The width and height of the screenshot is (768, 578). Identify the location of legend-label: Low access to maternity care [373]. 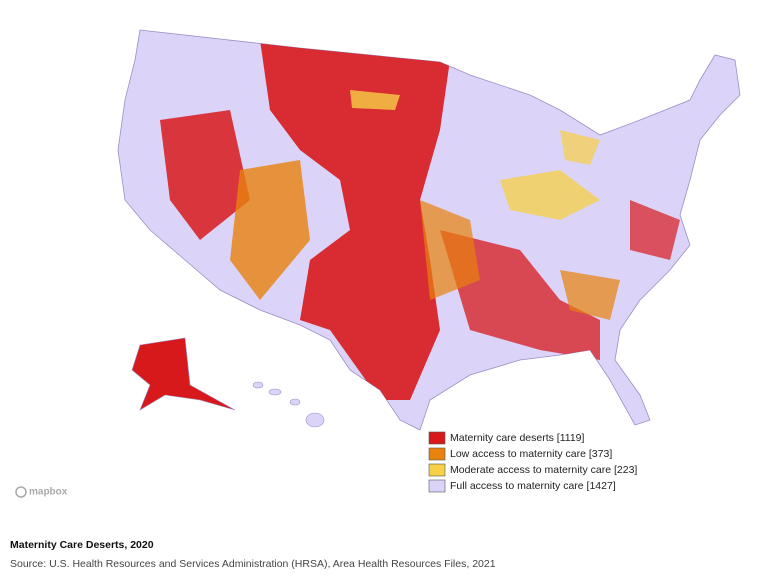
(531, 454).